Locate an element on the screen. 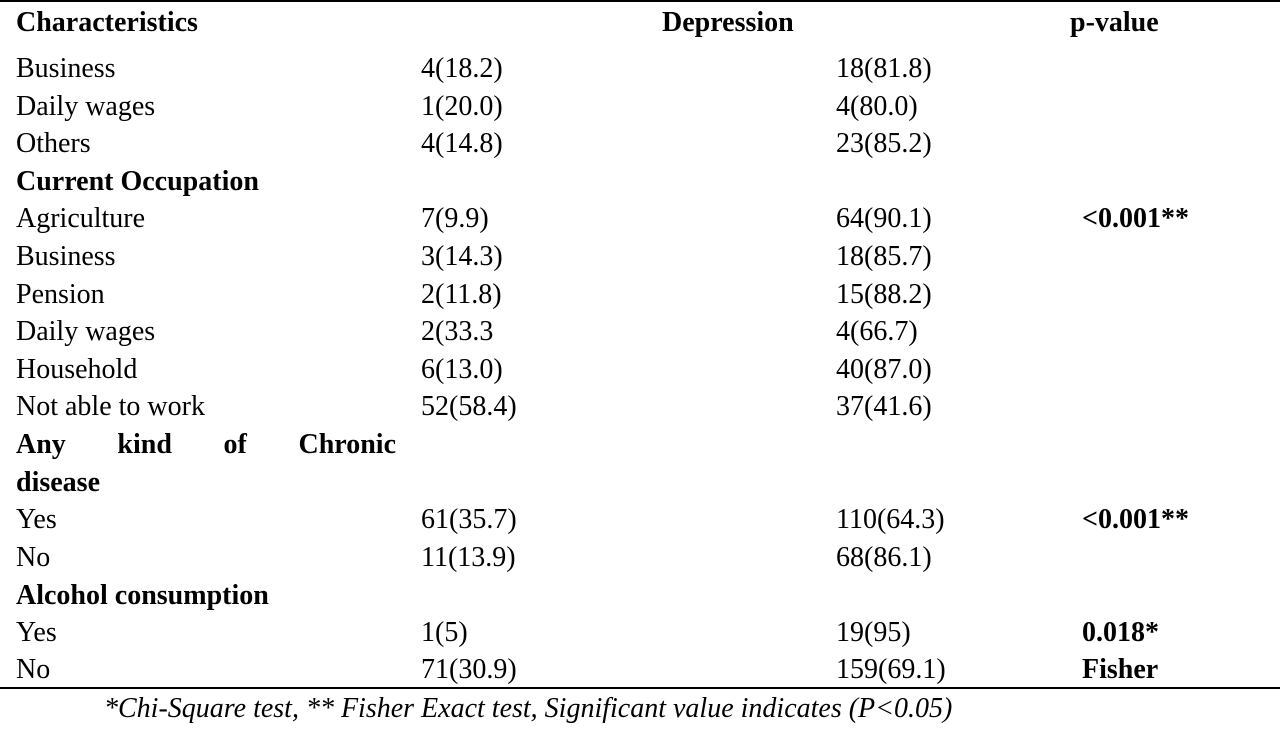  row-value-2: 40(87.0) is located at coordinates (884, 369).